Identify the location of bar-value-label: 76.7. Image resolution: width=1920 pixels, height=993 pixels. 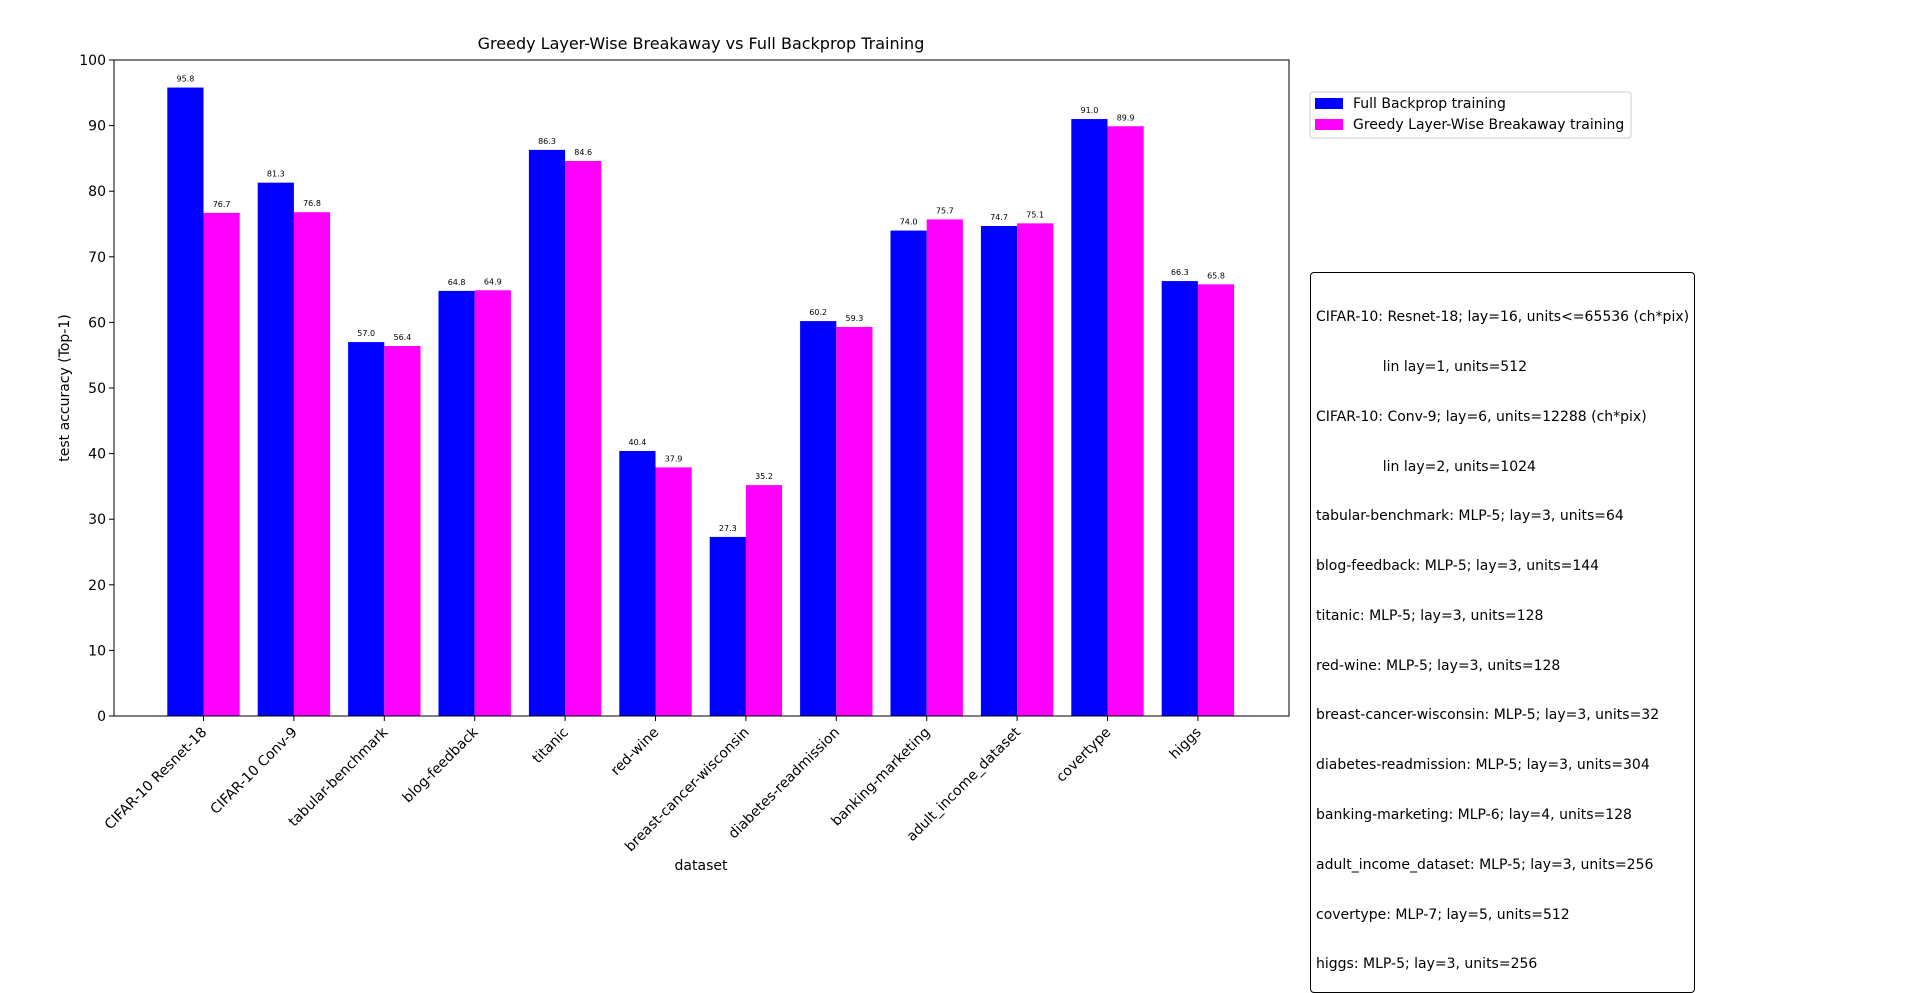
(222, 204).